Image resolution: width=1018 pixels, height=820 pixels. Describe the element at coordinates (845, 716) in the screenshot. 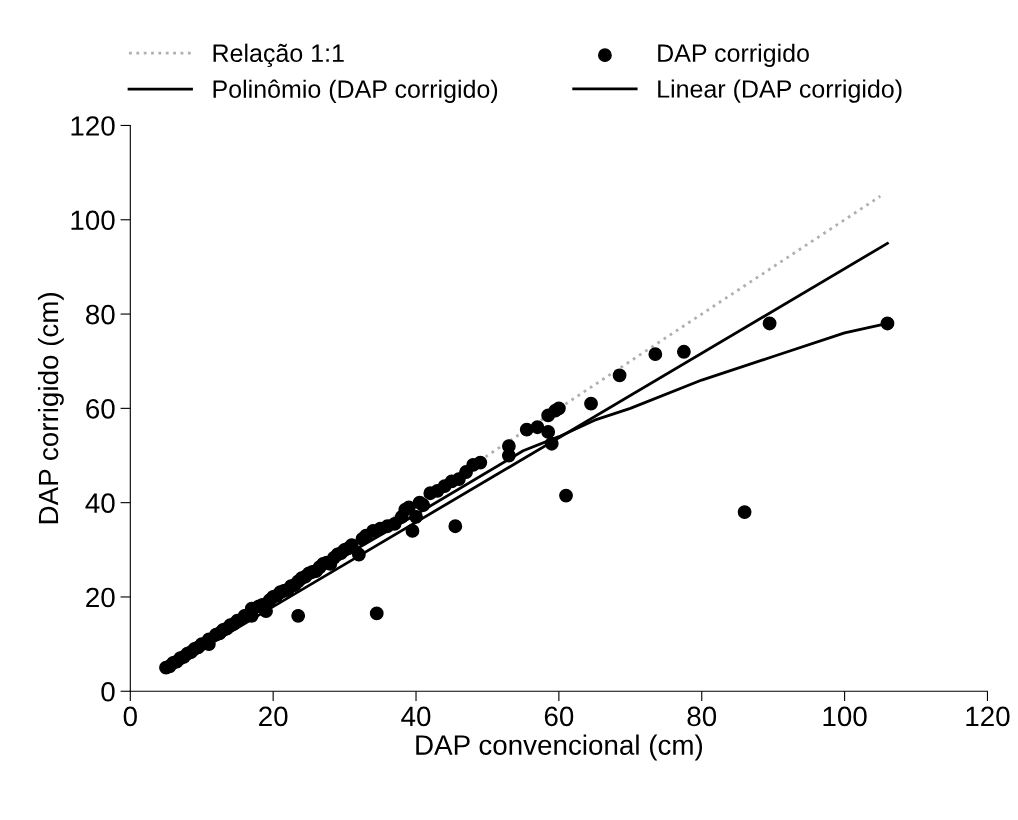

I see `x-tick-label: 100` at that location.